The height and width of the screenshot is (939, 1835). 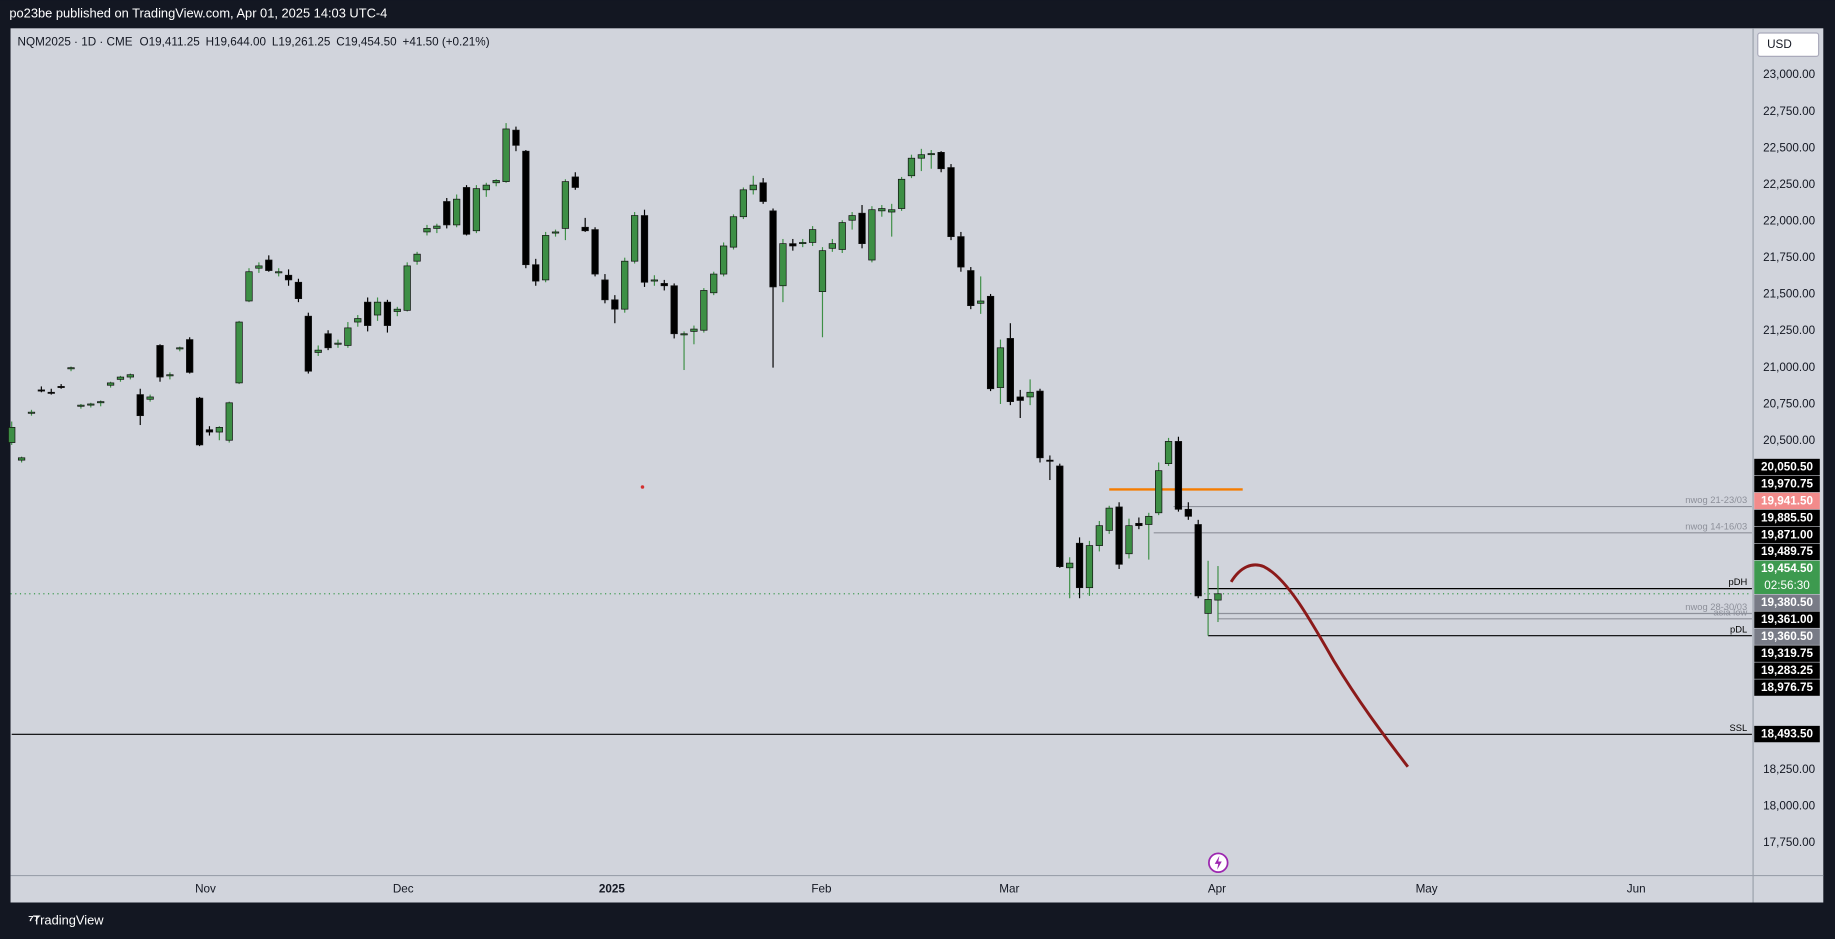 What do you see at coordinates (821, 889) in the screenshot?
I see `x-tick-label: Feb` at bounding box center [821, 889].